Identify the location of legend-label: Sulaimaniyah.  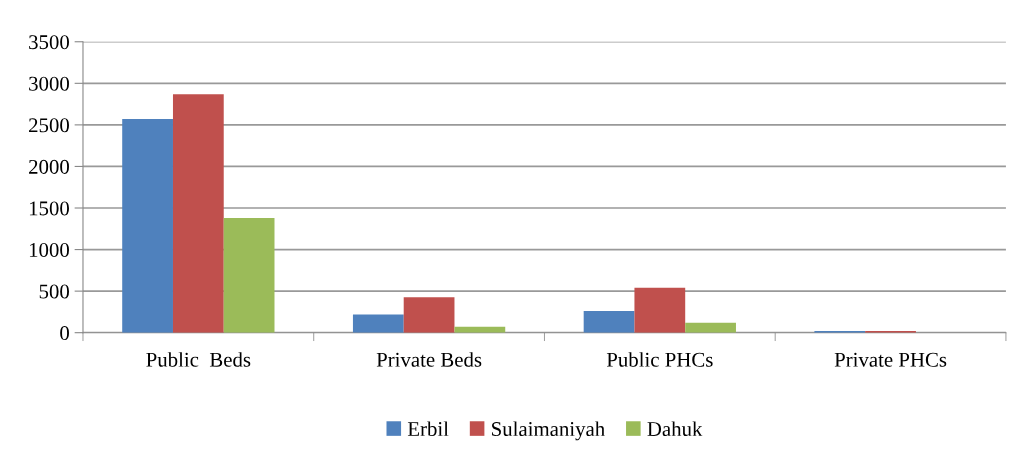
(548, 431).